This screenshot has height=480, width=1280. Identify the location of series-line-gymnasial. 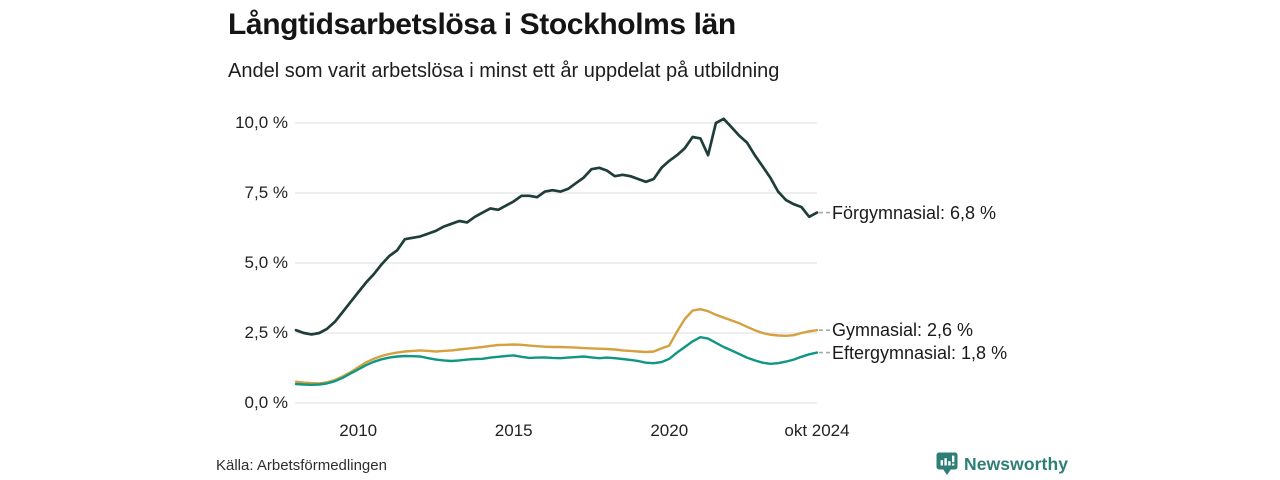
(556, 346).